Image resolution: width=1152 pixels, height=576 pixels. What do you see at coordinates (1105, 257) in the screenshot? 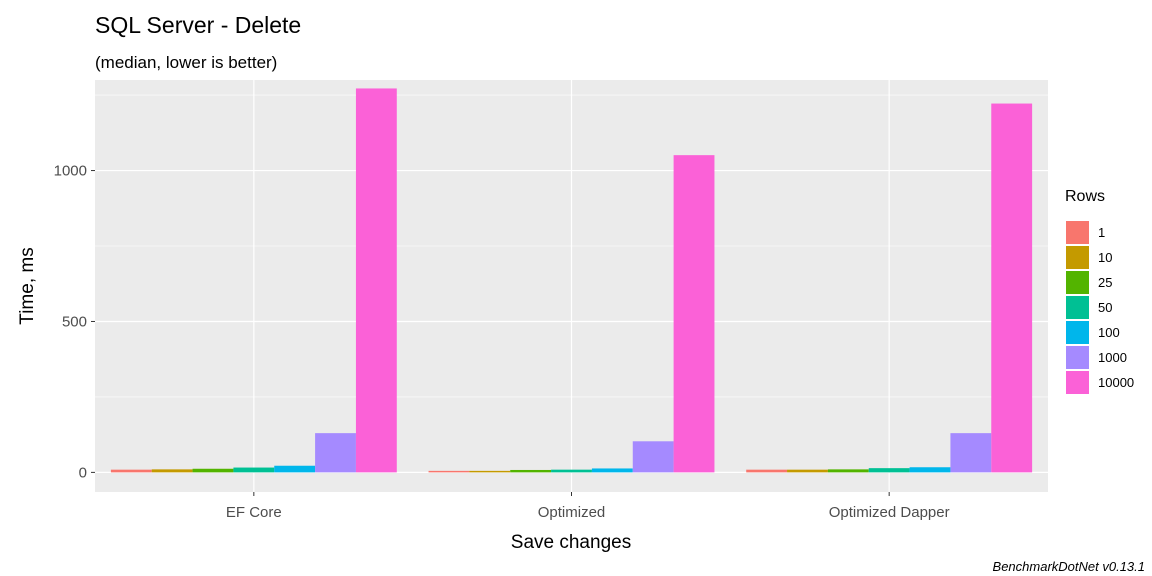
I see `legend-label: 10` at bounding box center [1105, 257].